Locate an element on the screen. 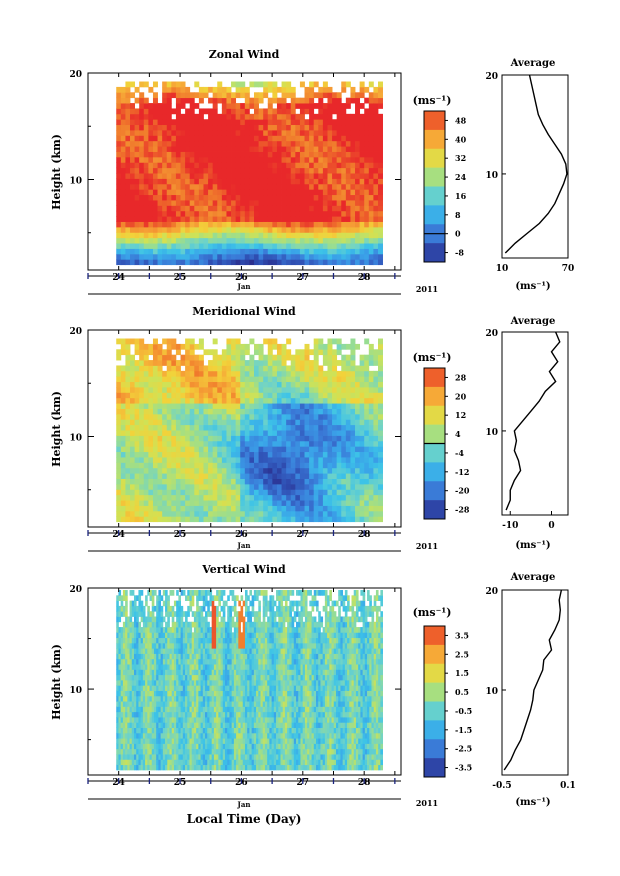  colorbar-segment is located at coordinates (434, 253).